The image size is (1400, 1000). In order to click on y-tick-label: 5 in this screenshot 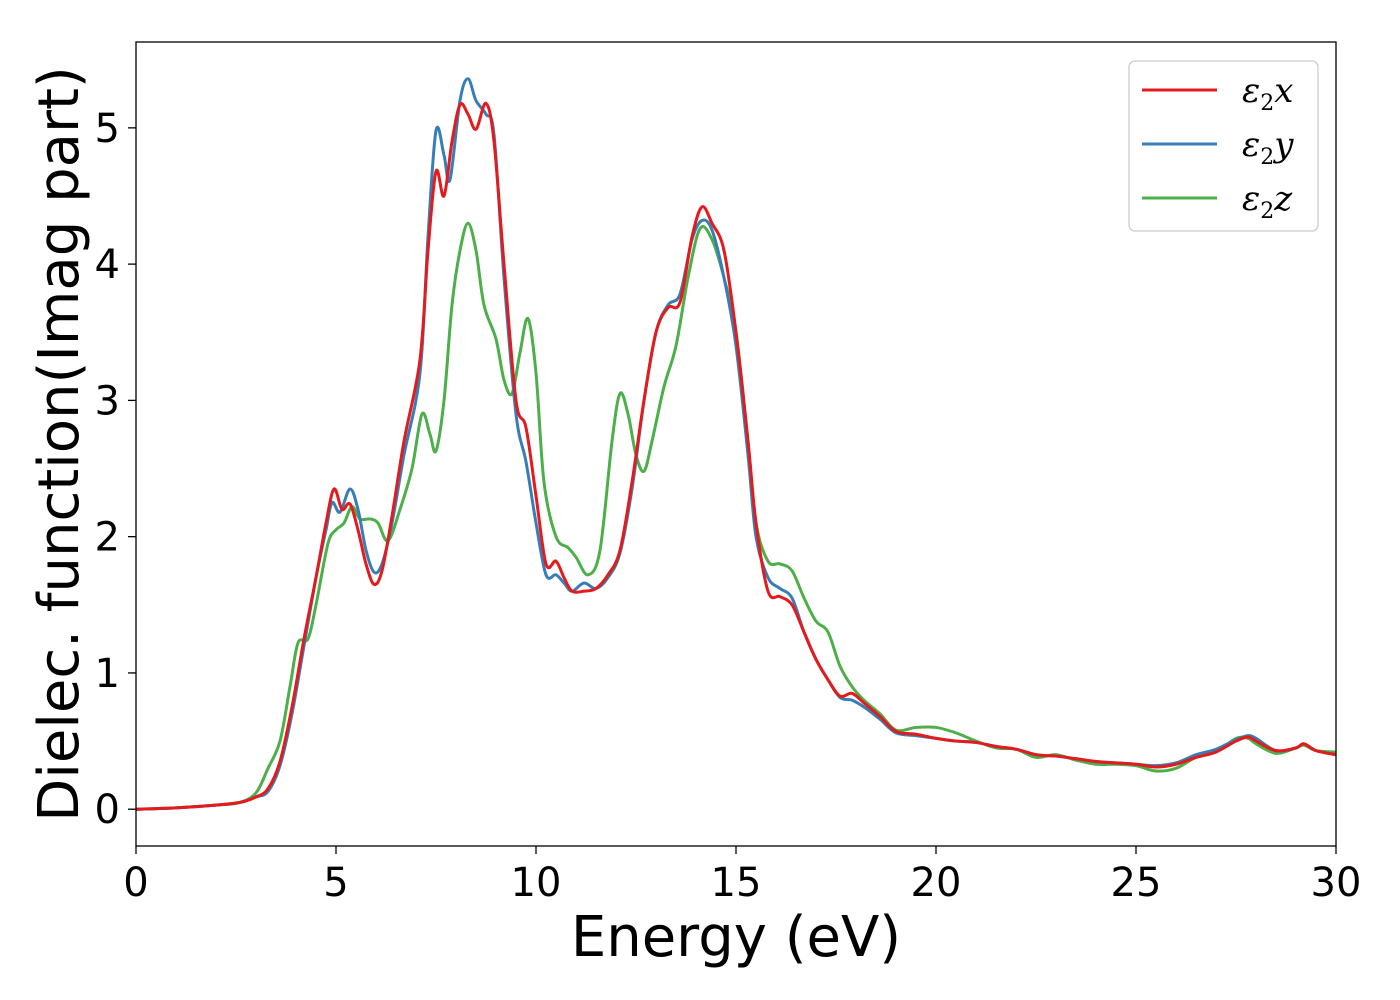, I will do `click(107, 129)`.